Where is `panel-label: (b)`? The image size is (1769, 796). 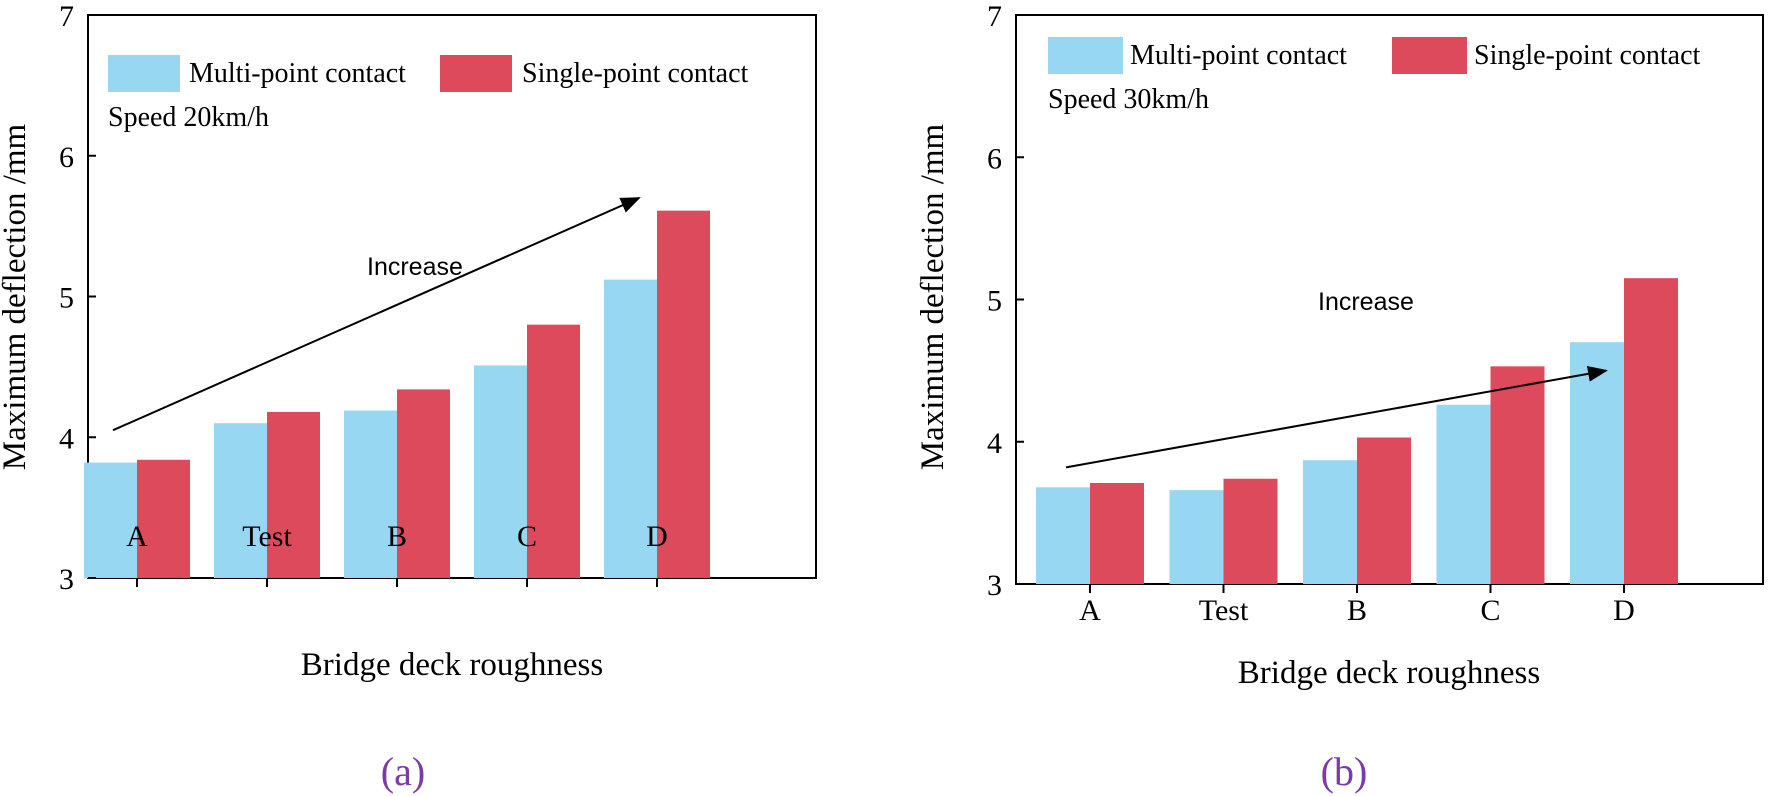 panel-label: (b) is located at coordinates (1344, 771).